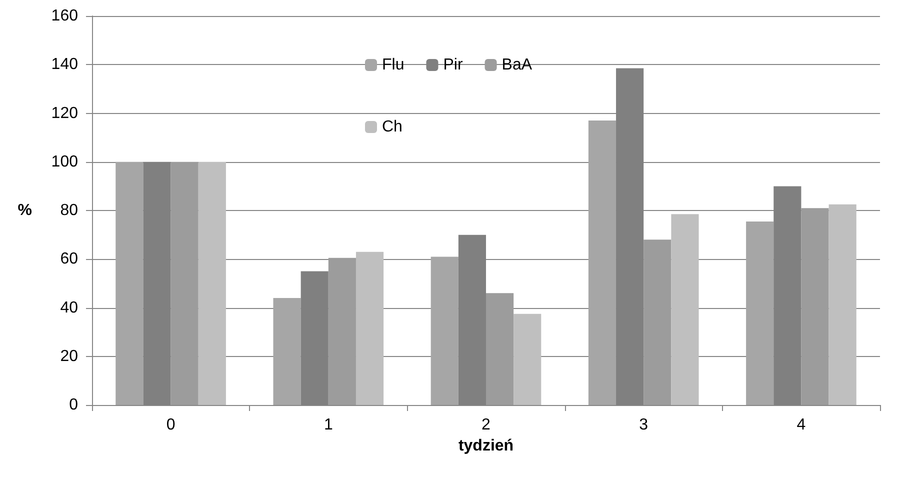 The height and width of the screenshot is (483, 905). Describe the element at coordinates (643, 425) in the screenshot. I see `x-tick-label: 3` at that location.